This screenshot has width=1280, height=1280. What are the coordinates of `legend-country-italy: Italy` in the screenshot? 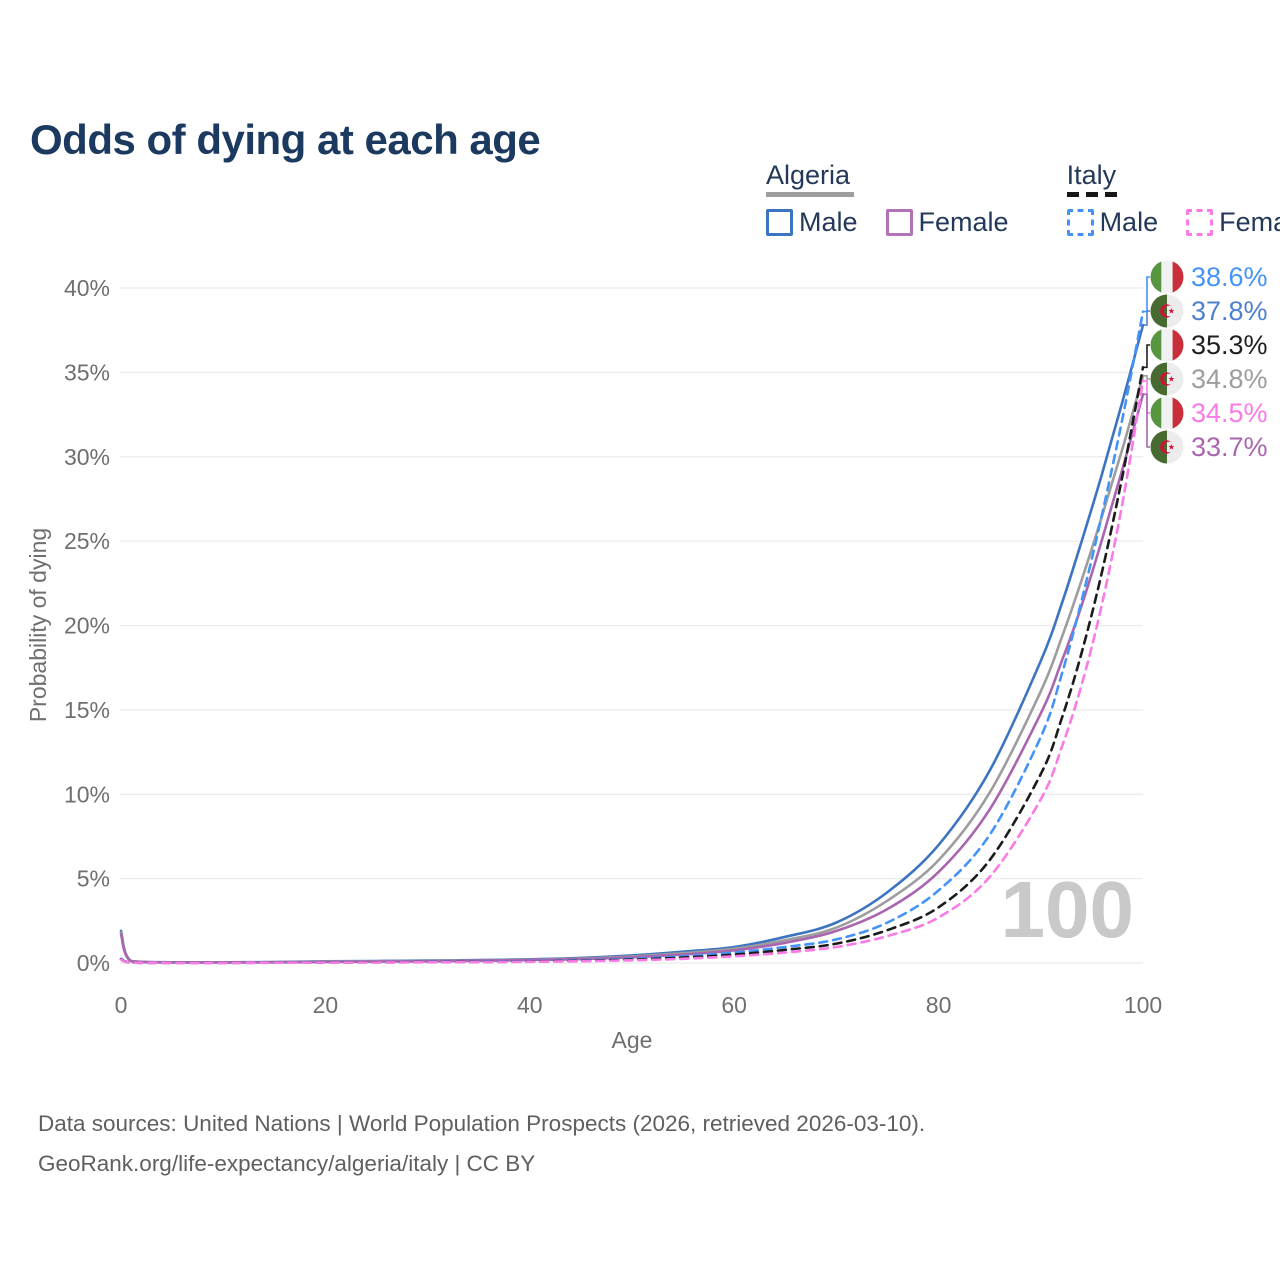 It's located at (1091, 175).